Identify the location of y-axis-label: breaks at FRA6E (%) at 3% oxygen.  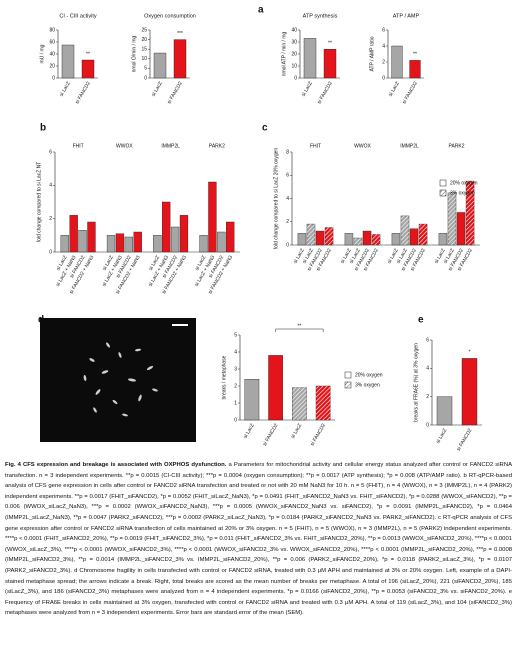
(416, 382).